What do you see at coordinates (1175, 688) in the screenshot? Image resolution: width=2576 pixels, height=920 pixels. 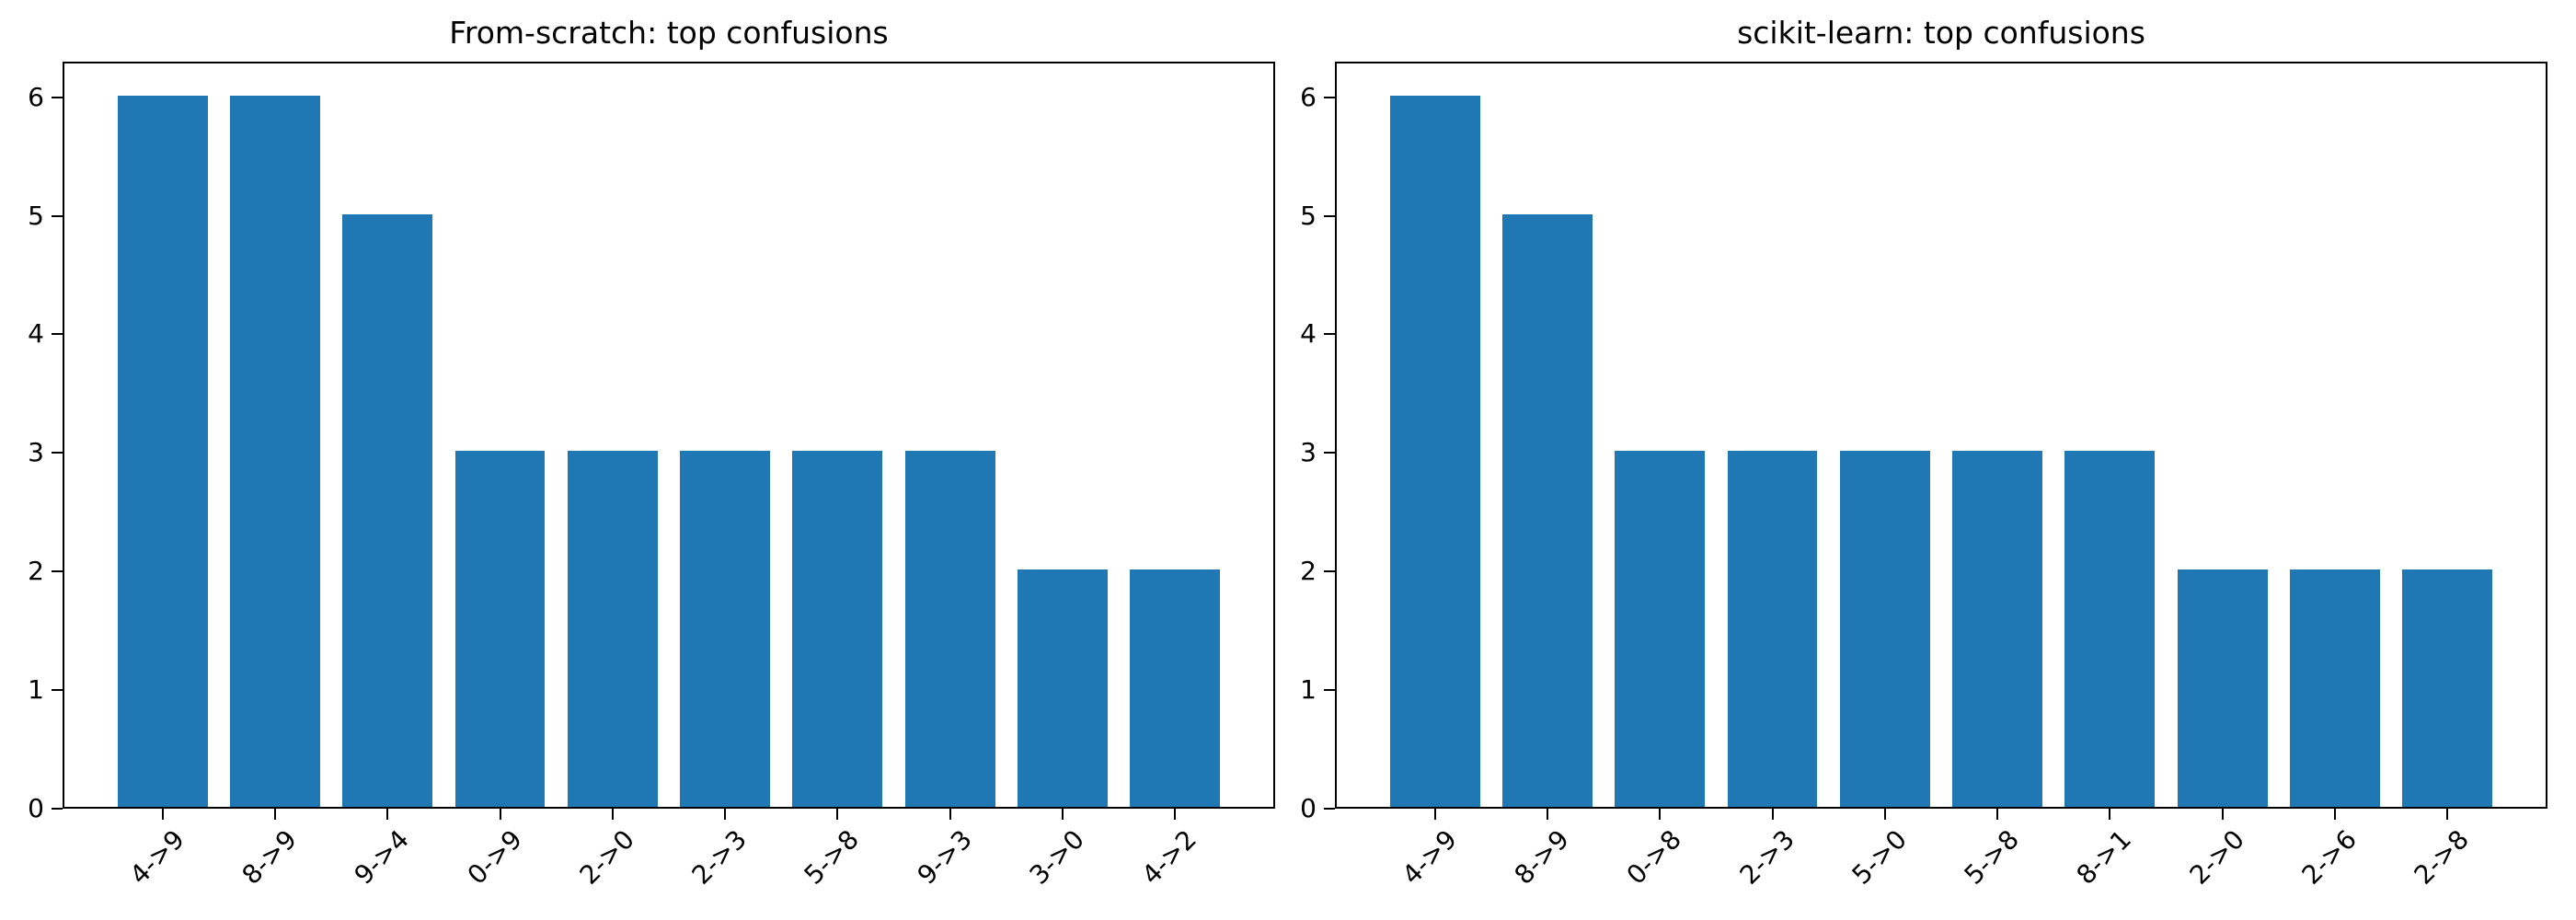 I see `bar-4->2` at bounding box center [1175, 688].